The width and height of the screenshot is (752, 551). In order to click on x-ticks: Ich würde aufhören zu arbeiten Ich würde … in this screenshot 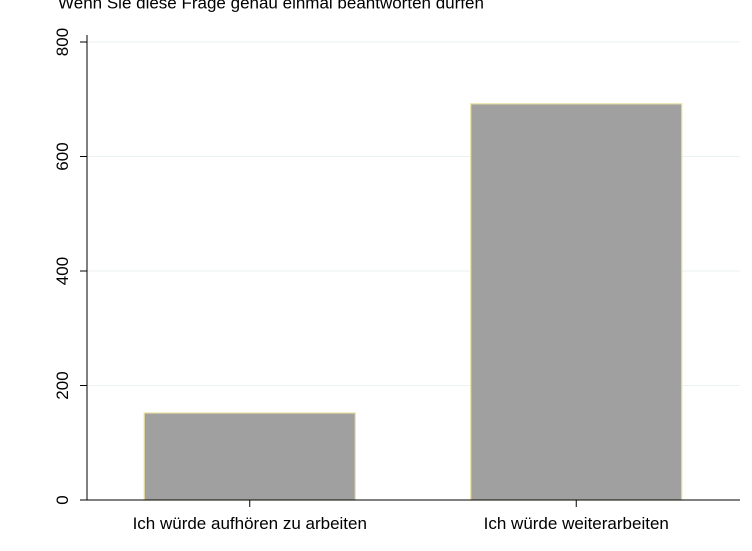, I will do `click(401, 516)`.